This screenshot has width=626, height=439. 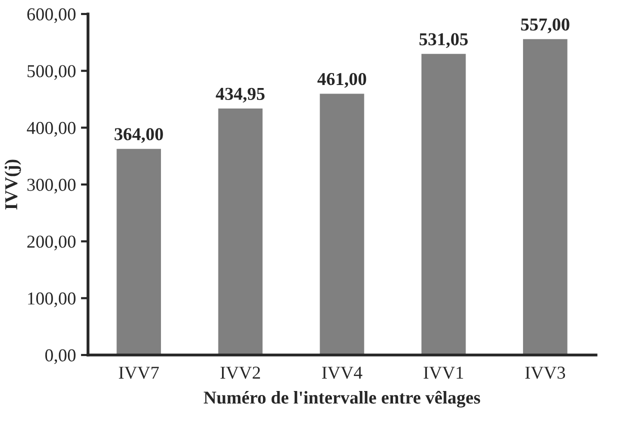 I want to click on y-tick-label: 500,00, so click(x=52, y=72).